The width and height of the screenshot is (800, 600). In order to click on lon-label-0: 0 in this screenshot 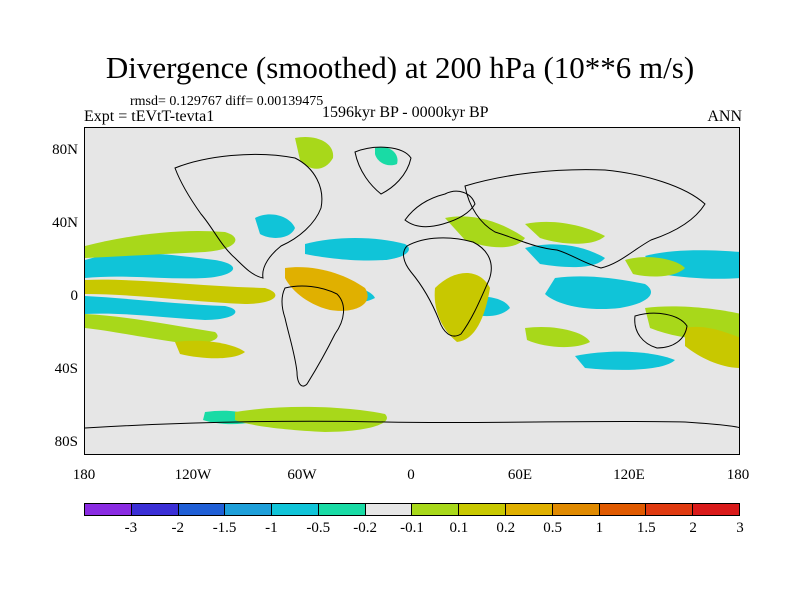, I will do `click(411, 475)`.